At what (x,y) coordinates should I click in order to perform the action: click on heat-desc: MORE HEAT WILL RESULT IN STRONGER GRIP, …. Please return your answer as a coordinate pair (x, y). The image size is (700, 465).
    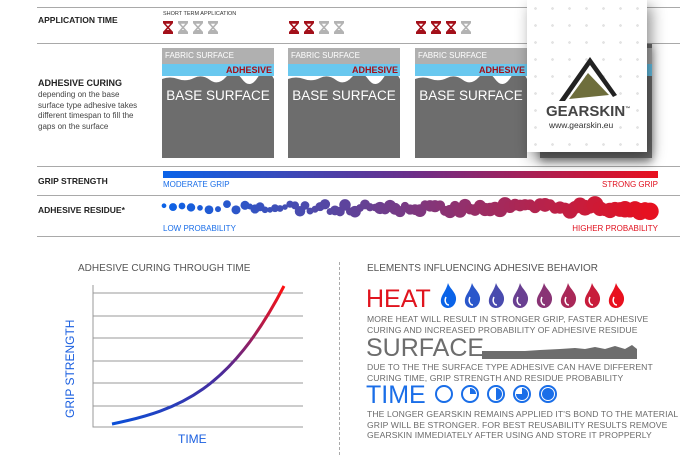
    Looking at the image, I should click on (508, 324).